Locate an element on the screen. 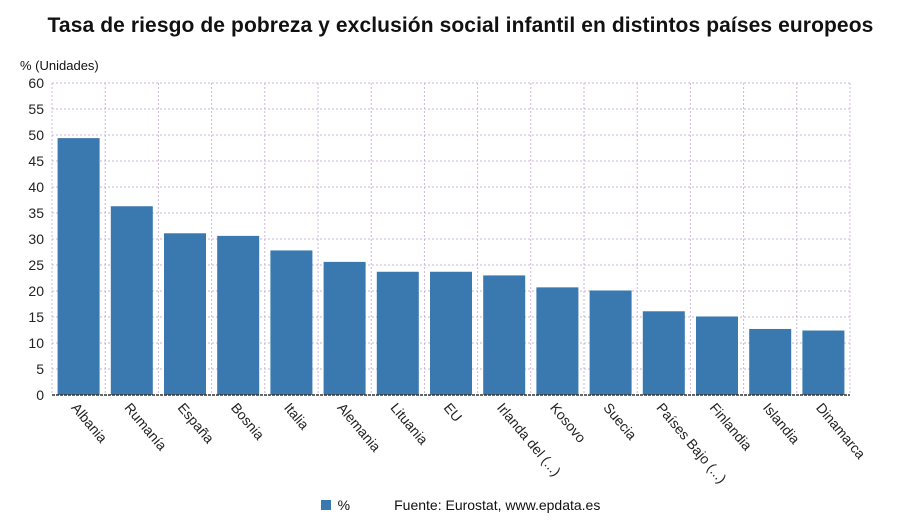  y-tick-label: 35 is located at coordinates (36, 213).